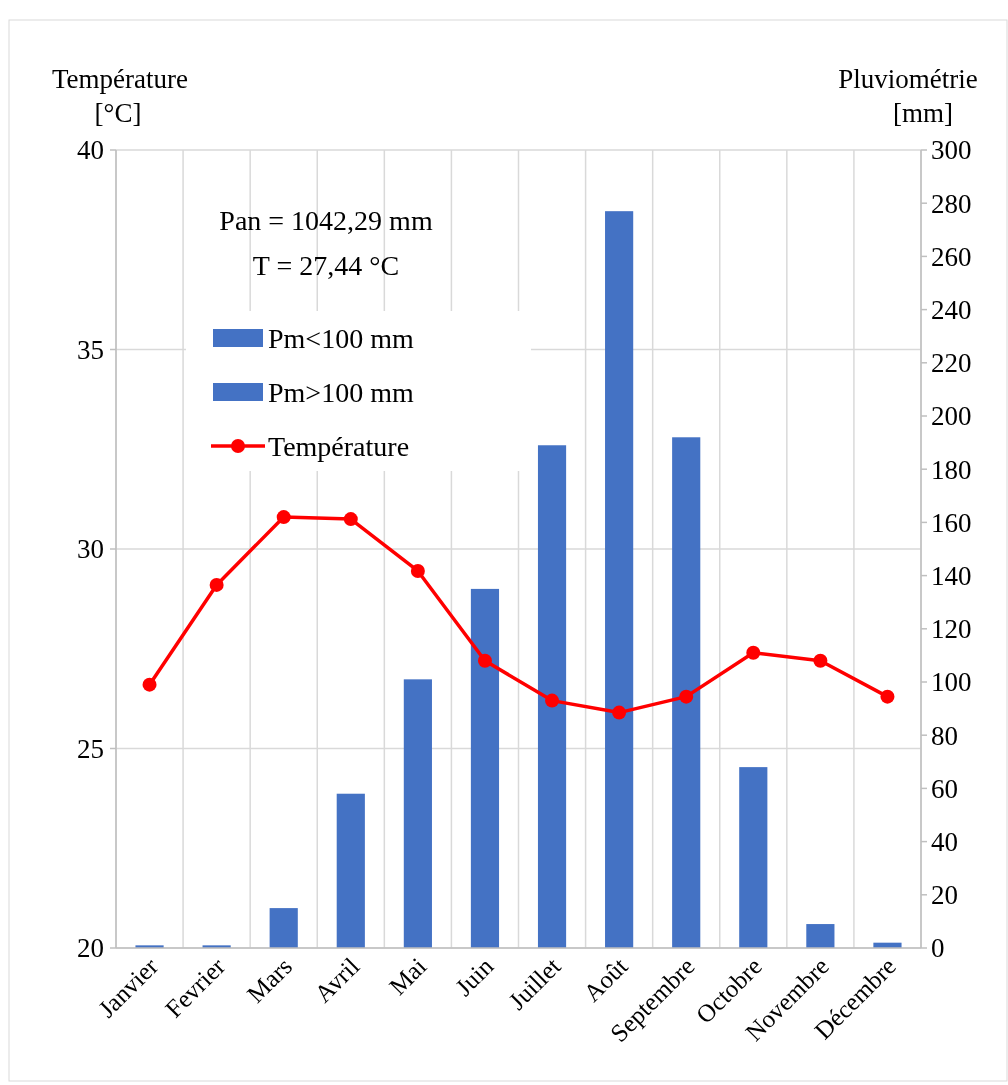  What do you see at coordinates (474, 977) in the screenshot?
I see `x-tick-label: Juin` at bounding box center [474, 977].